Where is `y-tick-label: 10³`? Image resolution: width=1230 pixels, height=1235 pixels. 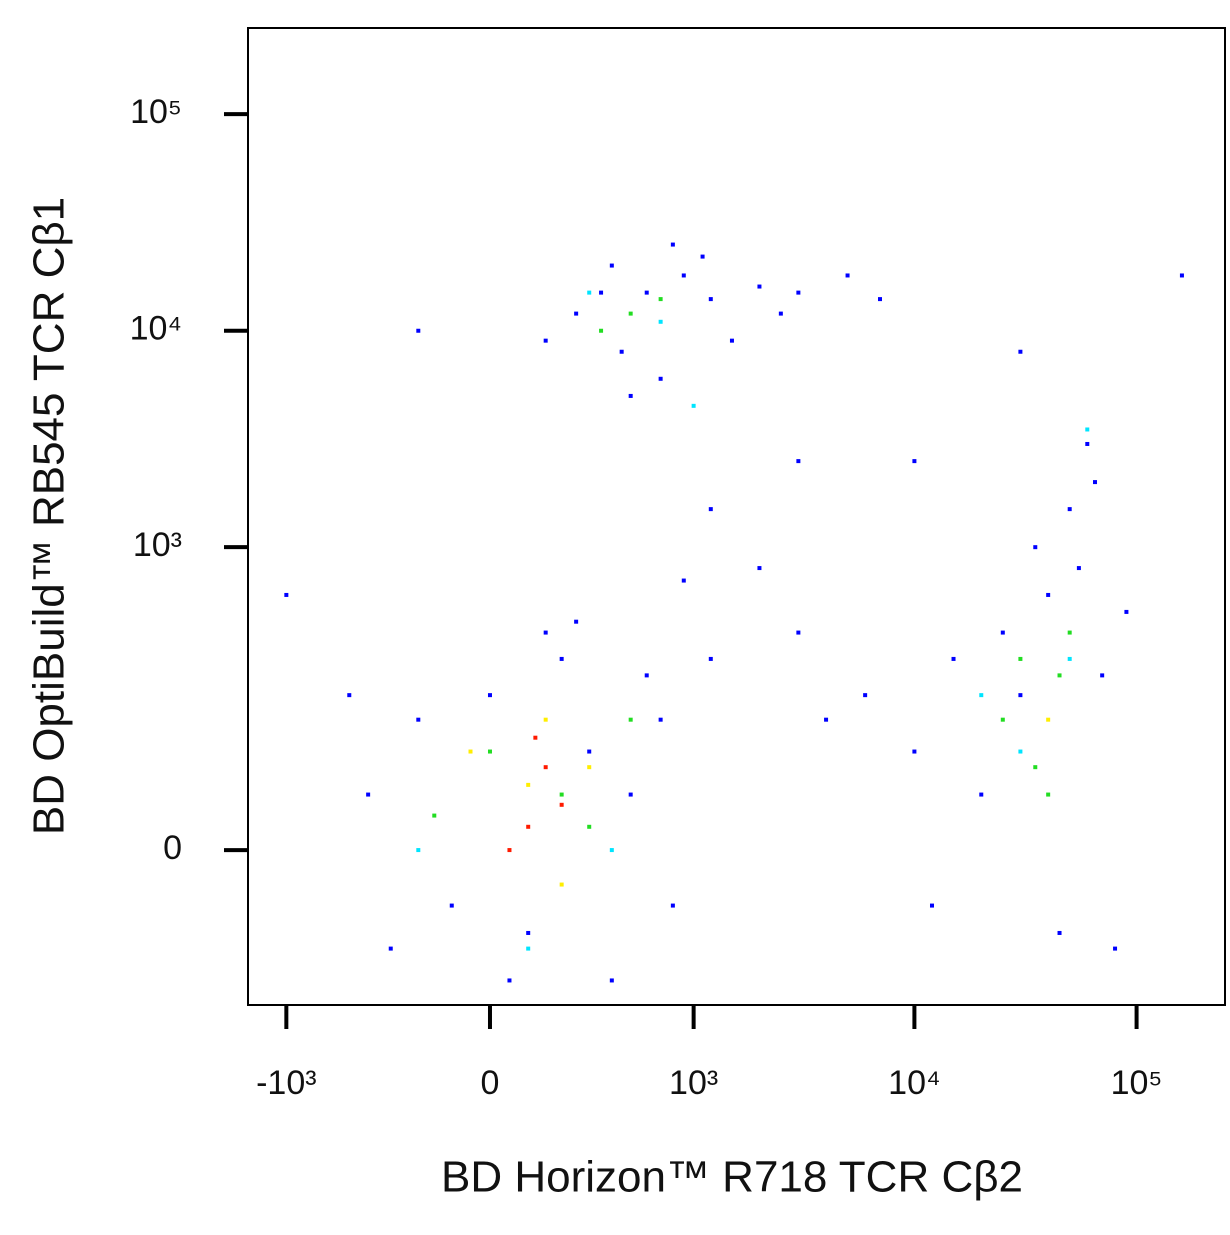 y-tick-label: 10³ is located at coordinates (157, 545).